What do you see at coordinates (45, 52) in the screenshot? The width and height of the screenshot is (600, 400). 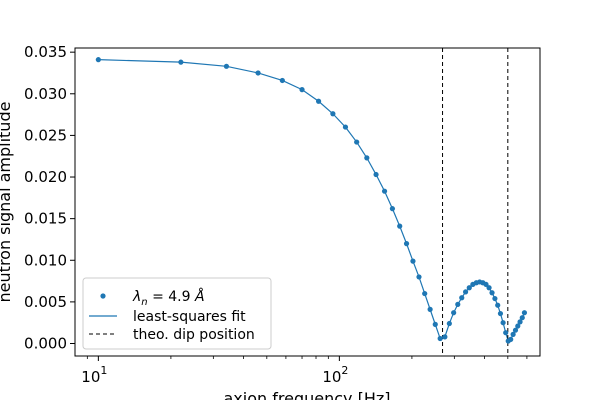 I see `y-tick-label: 0.035` at bounding box center [45, 52].